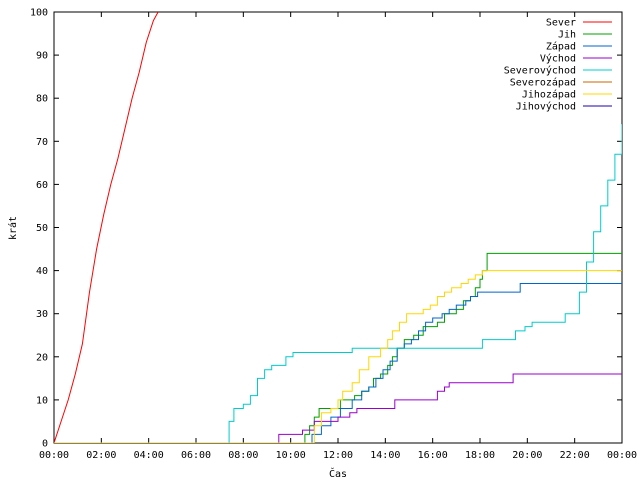 The image size is (640, 480). I want to click on y-tick-label: 60, so click(42, 185).